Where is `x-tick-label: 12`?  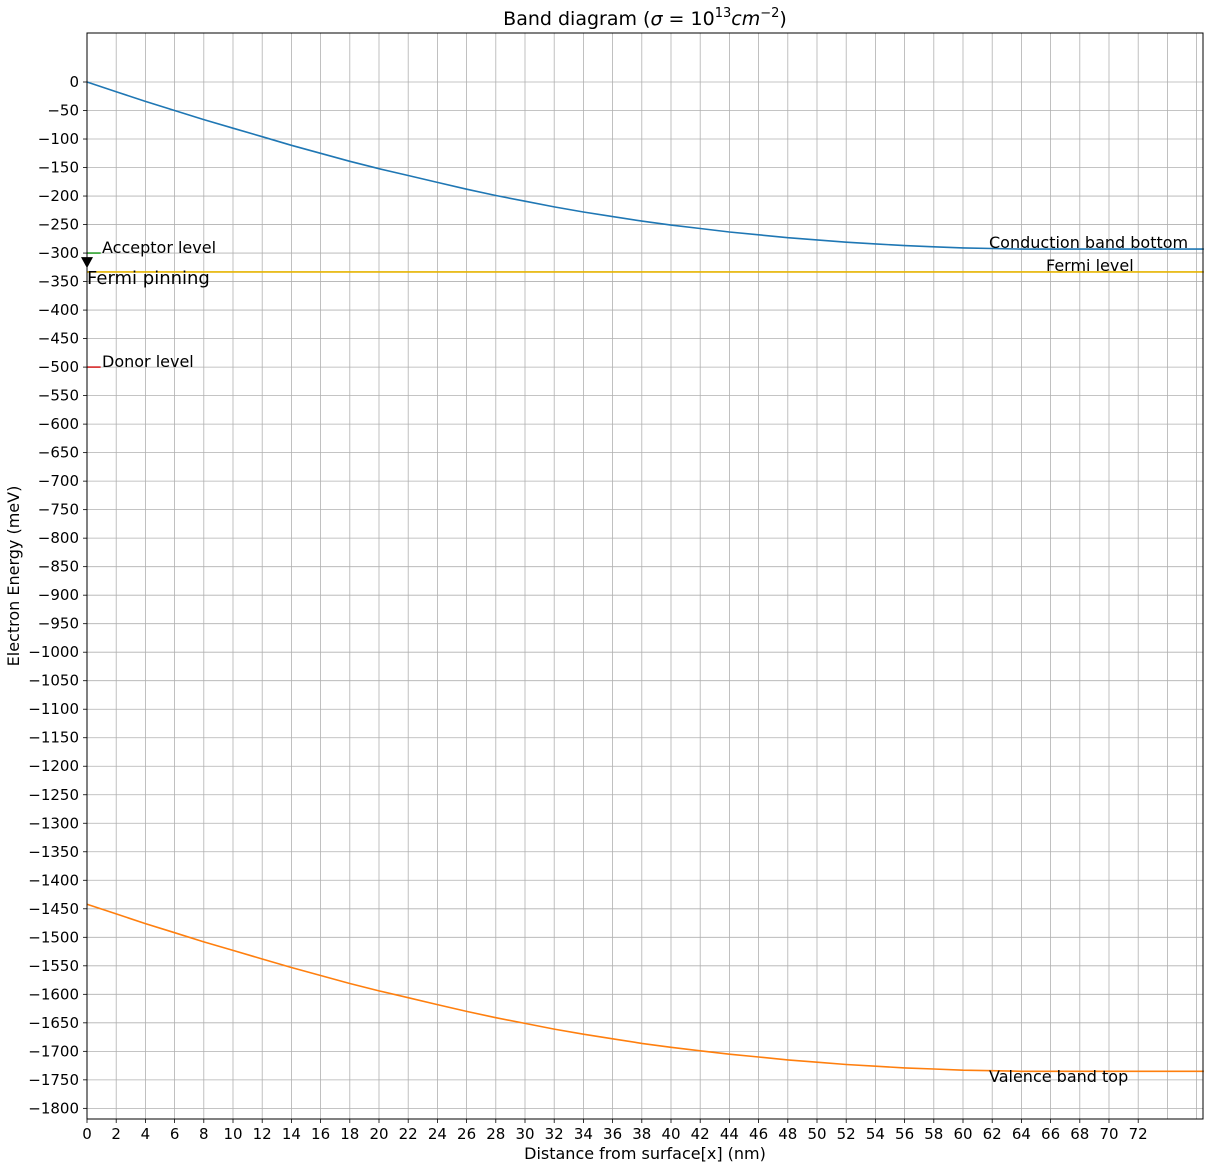
x-tick-label: 12 is located at coordinates (262, 1134).